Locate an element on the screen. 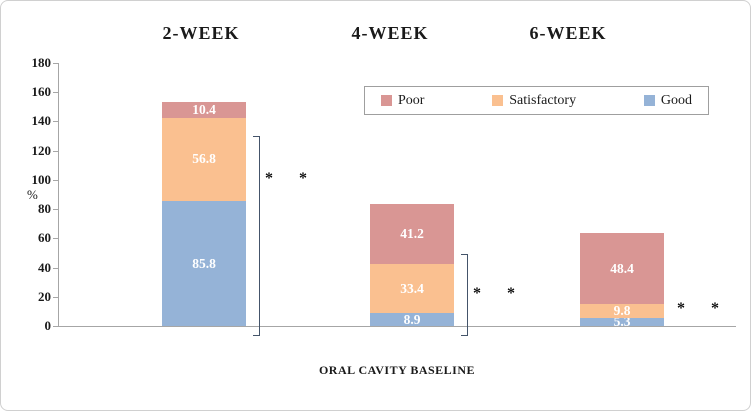  category-header-6-week: 6-WEEK is located at coordinates (568, 33).